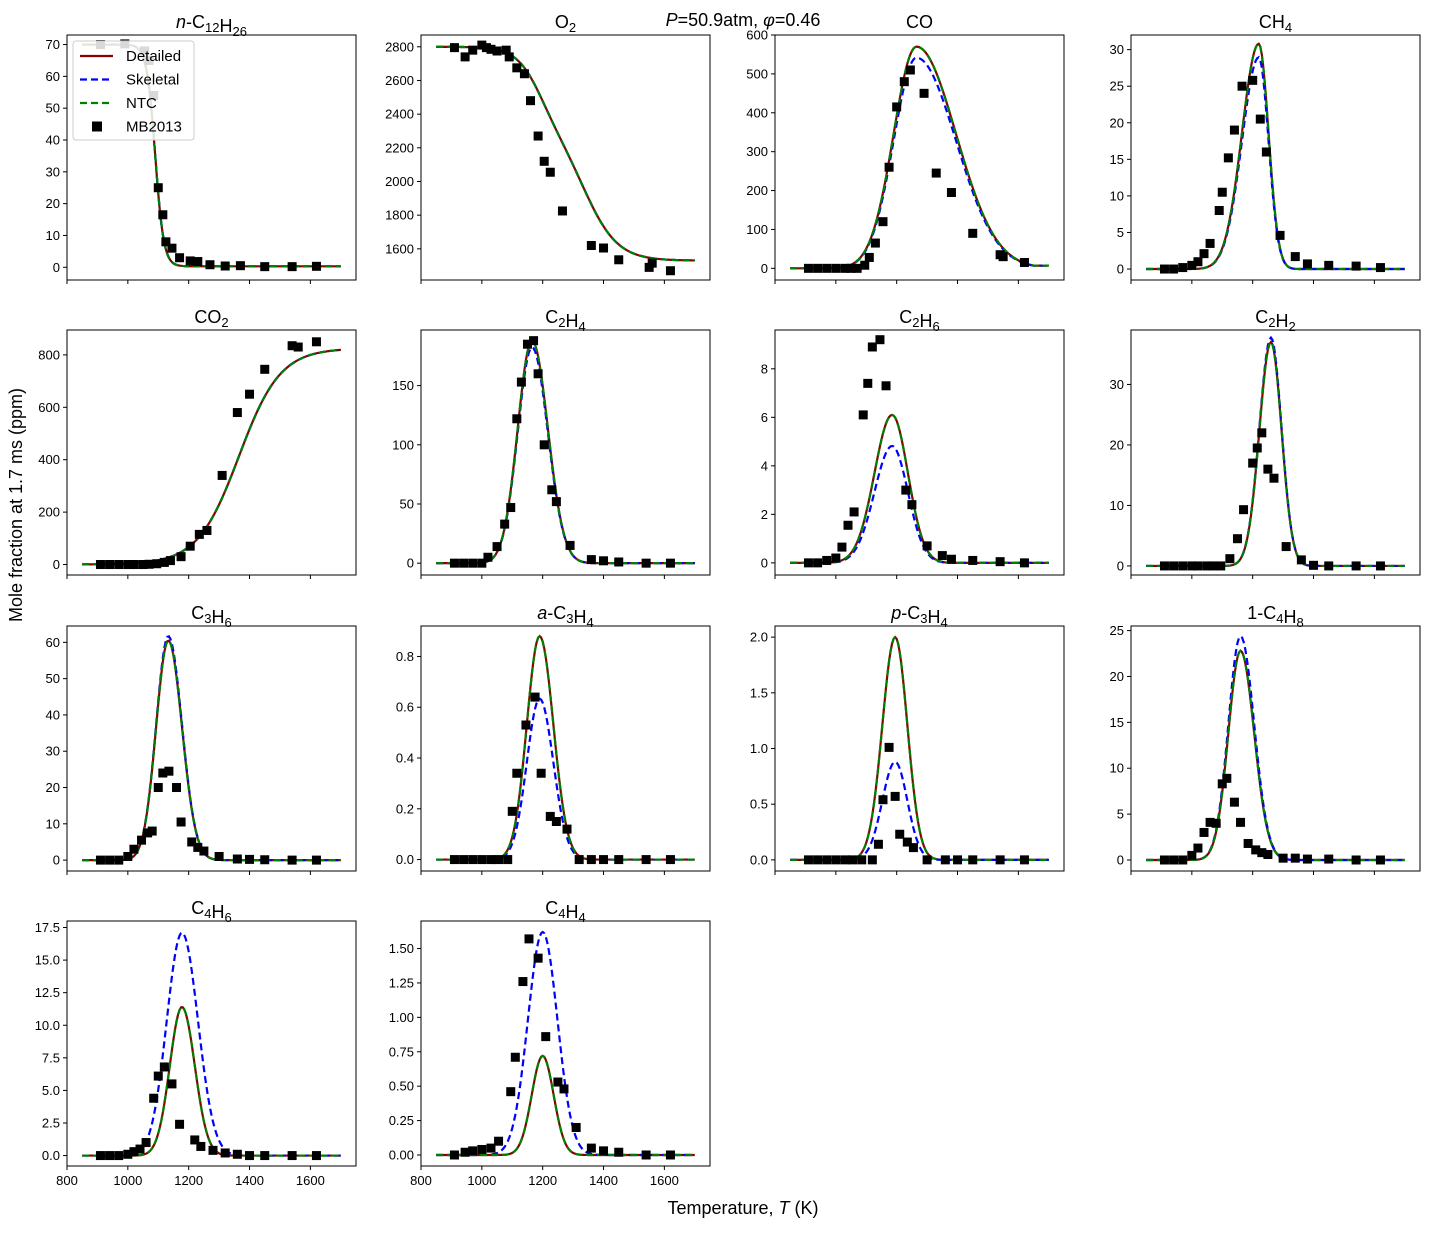 The width and height of the screenshot is (1442, 1234). Describe the element at coordinates (764, 465) in the screenshot. I see `y-tick-label: 4` at that location.